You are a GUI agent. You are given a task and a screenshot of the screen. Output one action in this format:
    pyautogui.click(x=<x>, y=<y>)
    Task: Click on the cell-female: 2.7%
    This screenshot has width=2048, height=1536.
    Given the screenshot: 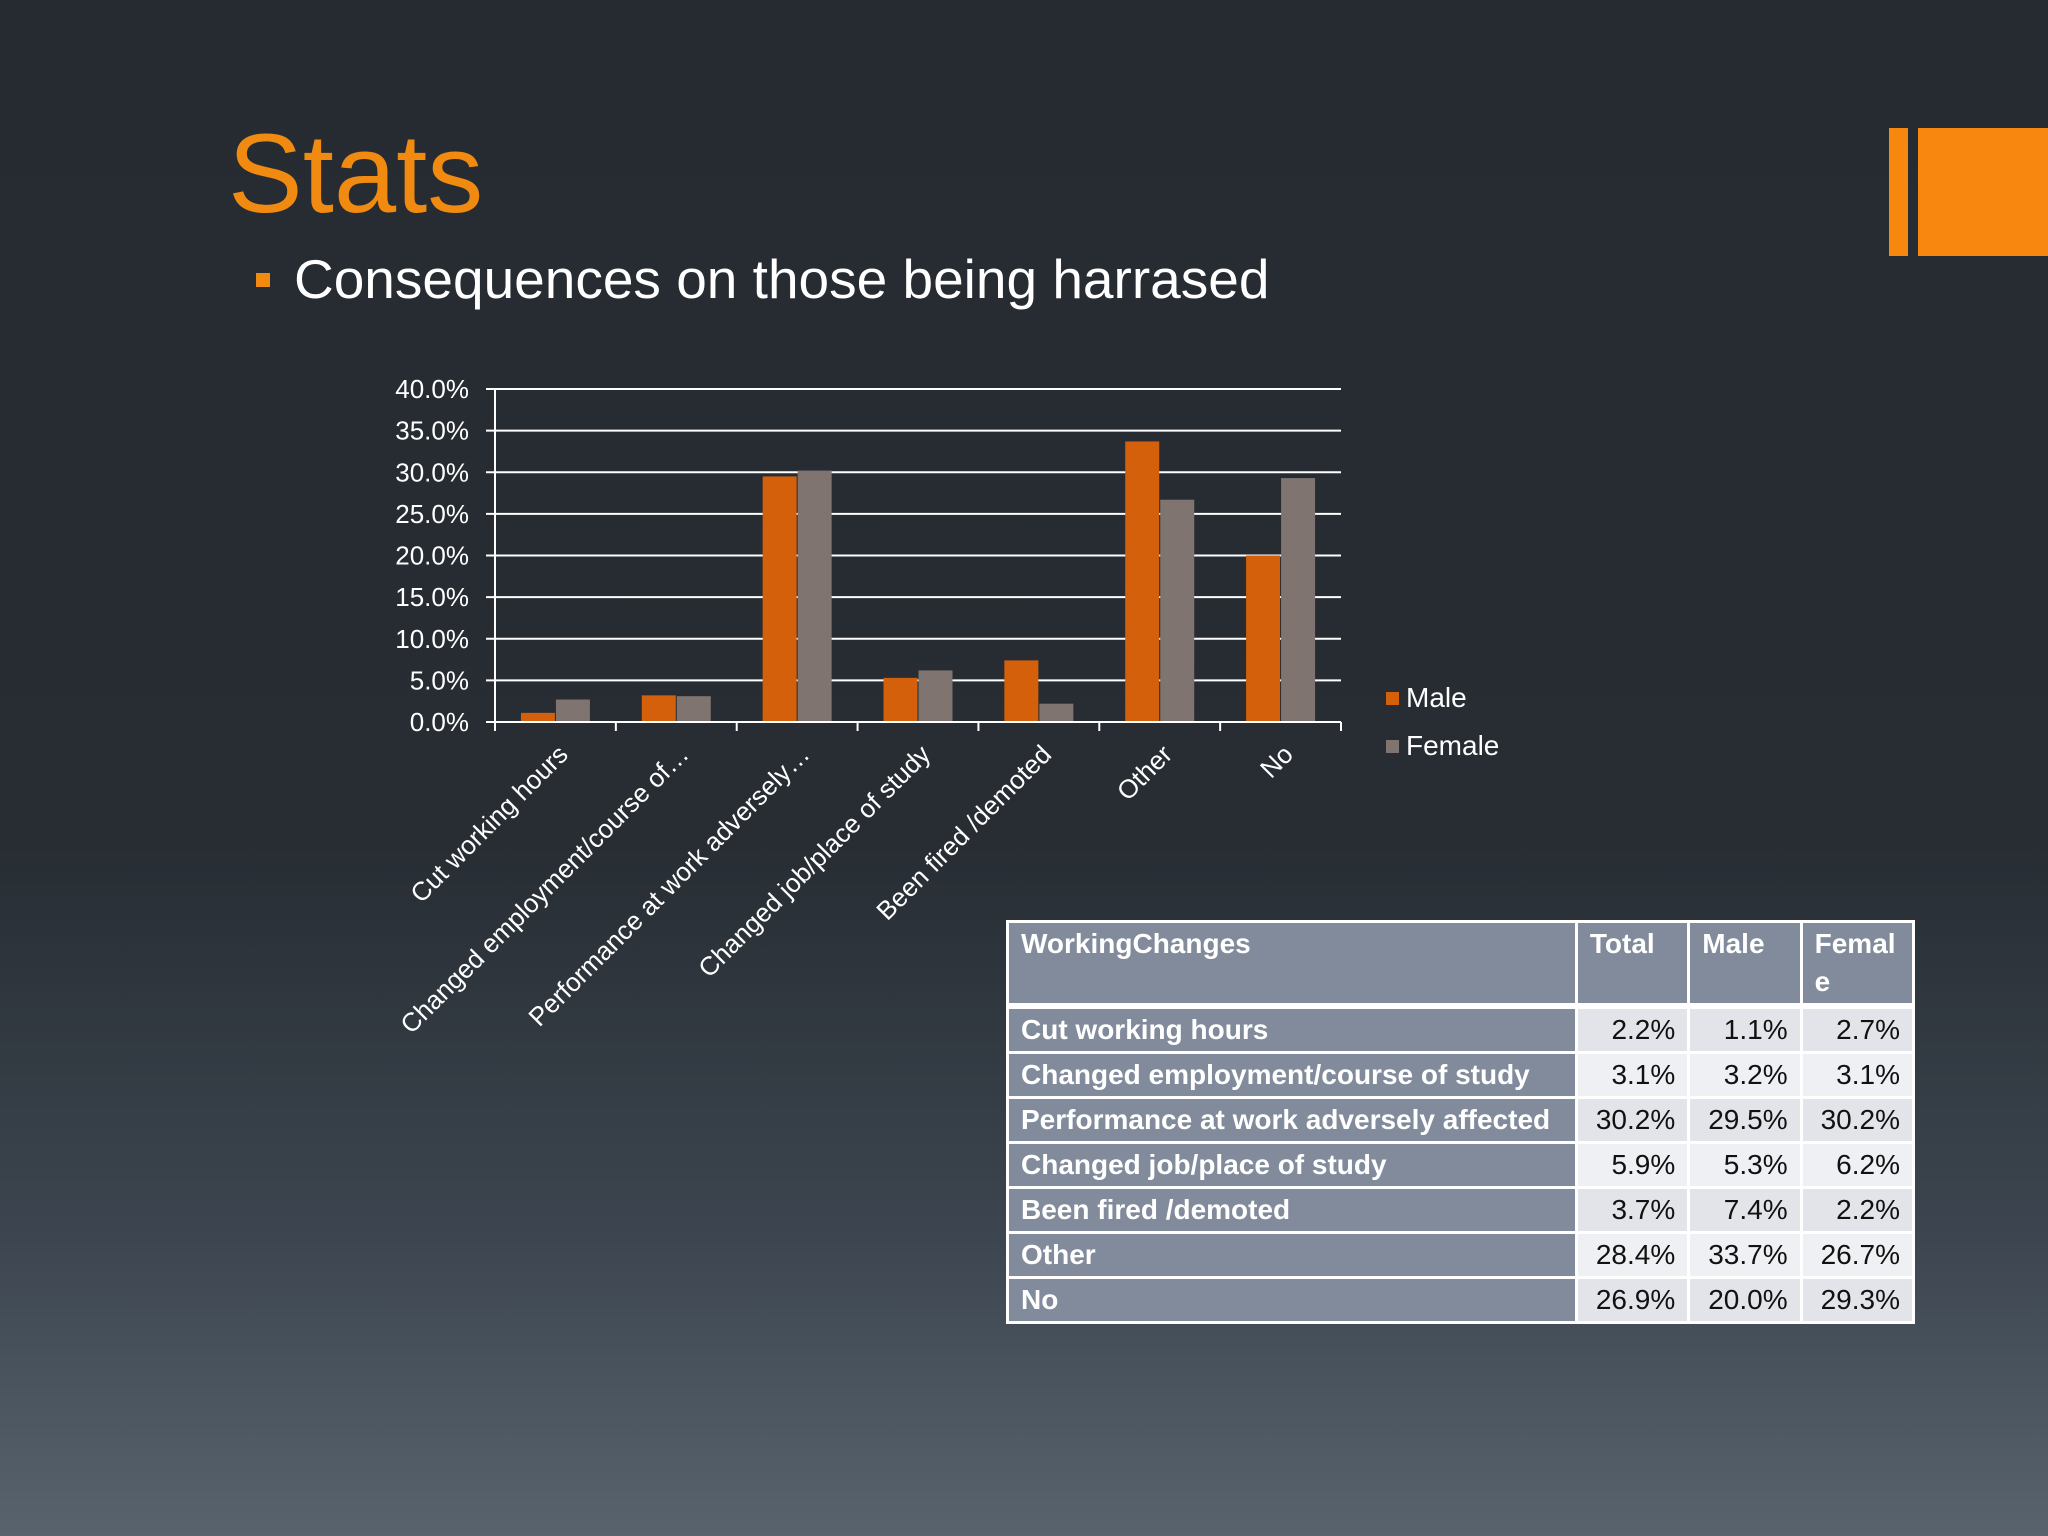 What is the action you would take?
    pyautogui.click(x=1857, y=1029)
    